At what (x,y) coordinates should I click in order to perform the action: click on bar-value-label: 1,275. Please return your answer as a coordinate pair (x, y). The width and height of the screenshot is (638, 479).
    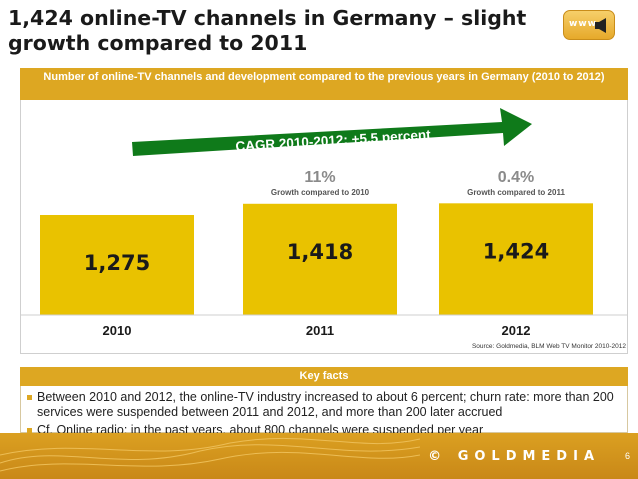
    Looking at the image, I should click on (117, 263).